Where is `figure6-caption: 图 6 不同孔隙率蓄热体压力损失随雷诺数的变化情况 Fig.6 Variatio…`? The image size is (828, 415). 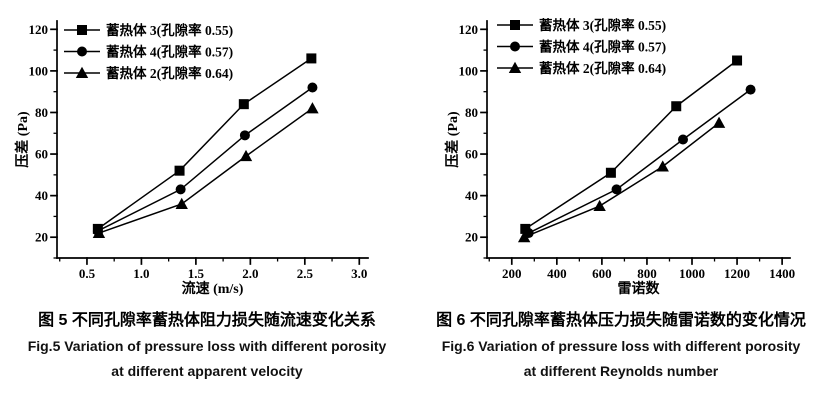
figure6-caption: 图 6 不同孔隙率蓄热体压力损失随雷诺数的变化情况 Fig.6 Variatio… is located at coordinates (621, 346).